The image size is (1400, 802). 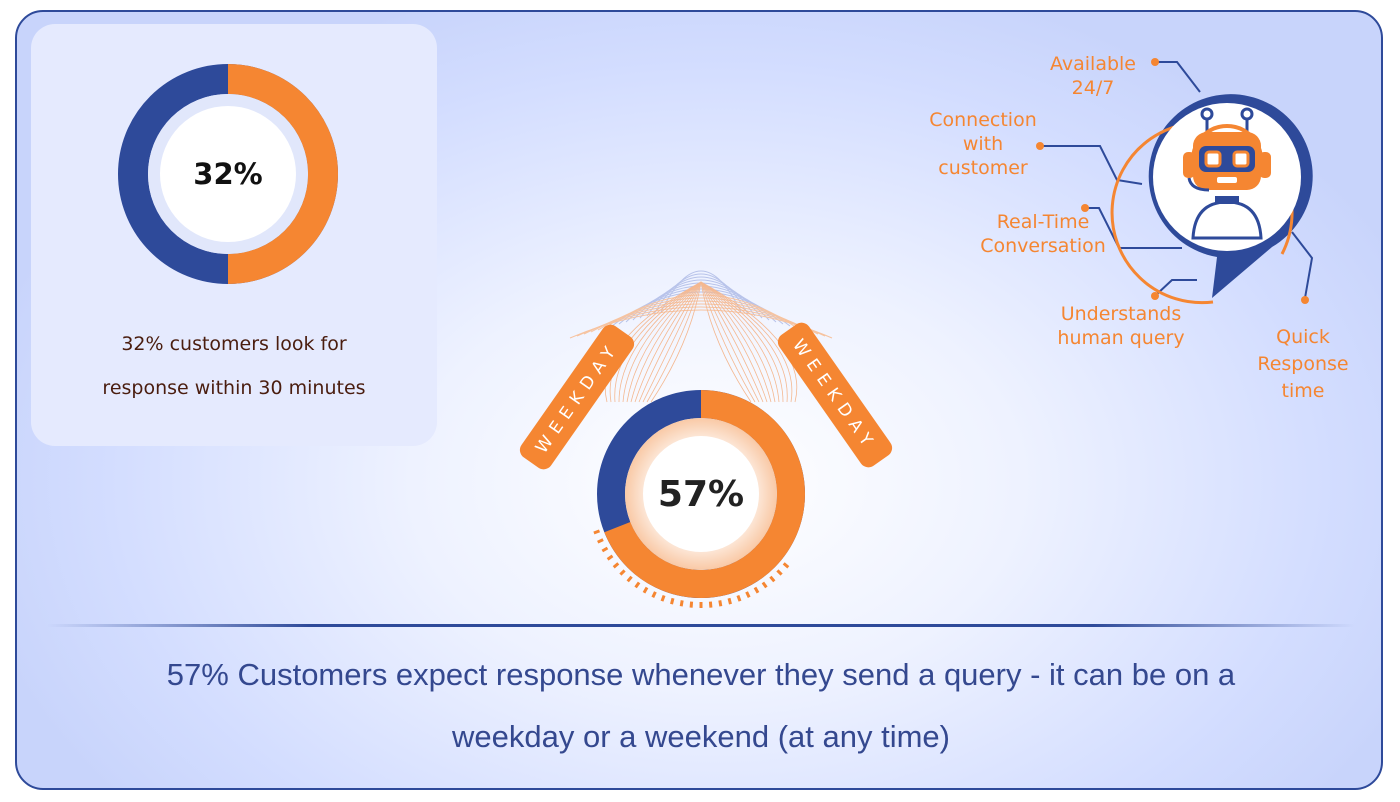 I want to click on feature-connection-with-customer: Connection with customer, so click(x=983, y=144).